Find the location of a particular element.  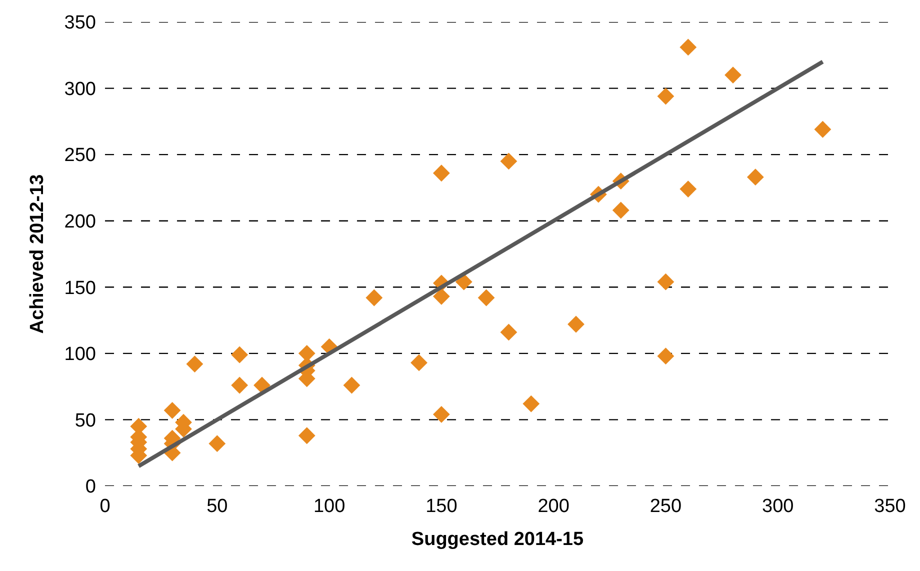

x-tick-label: 100 is located at coordinates (329, 506).